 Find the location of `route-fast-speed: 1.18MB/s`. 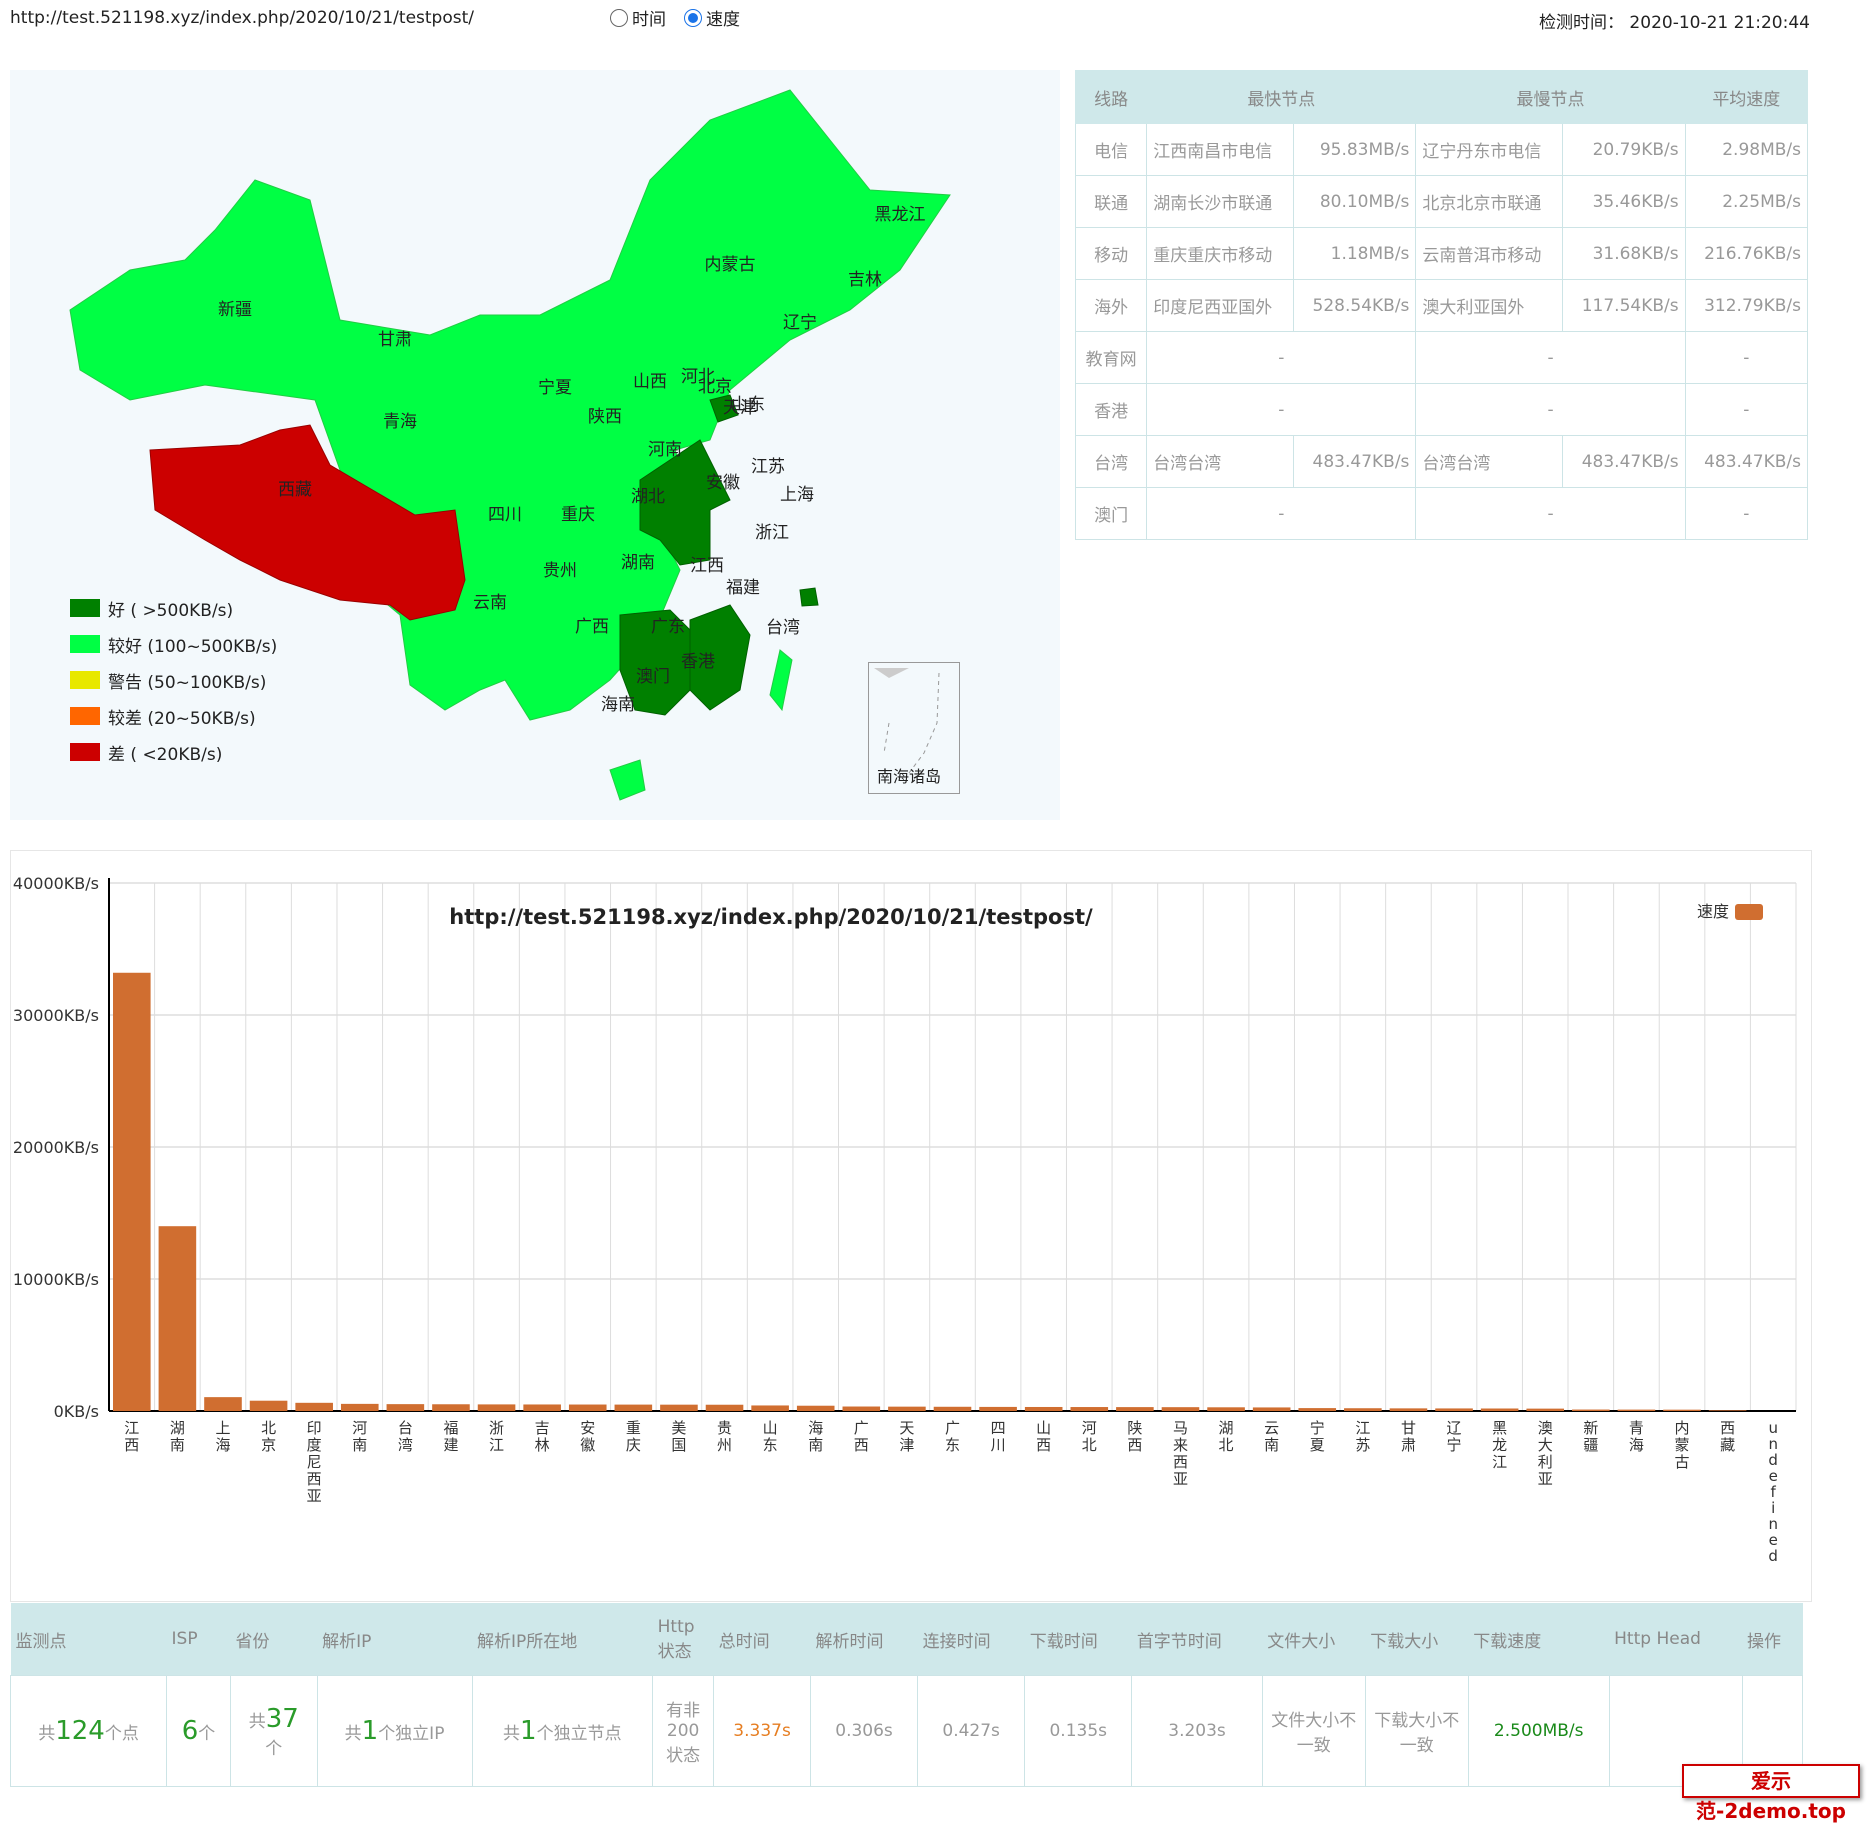

route-fast-speed: 1.18MB/s is located at coordinates (1355, 253).